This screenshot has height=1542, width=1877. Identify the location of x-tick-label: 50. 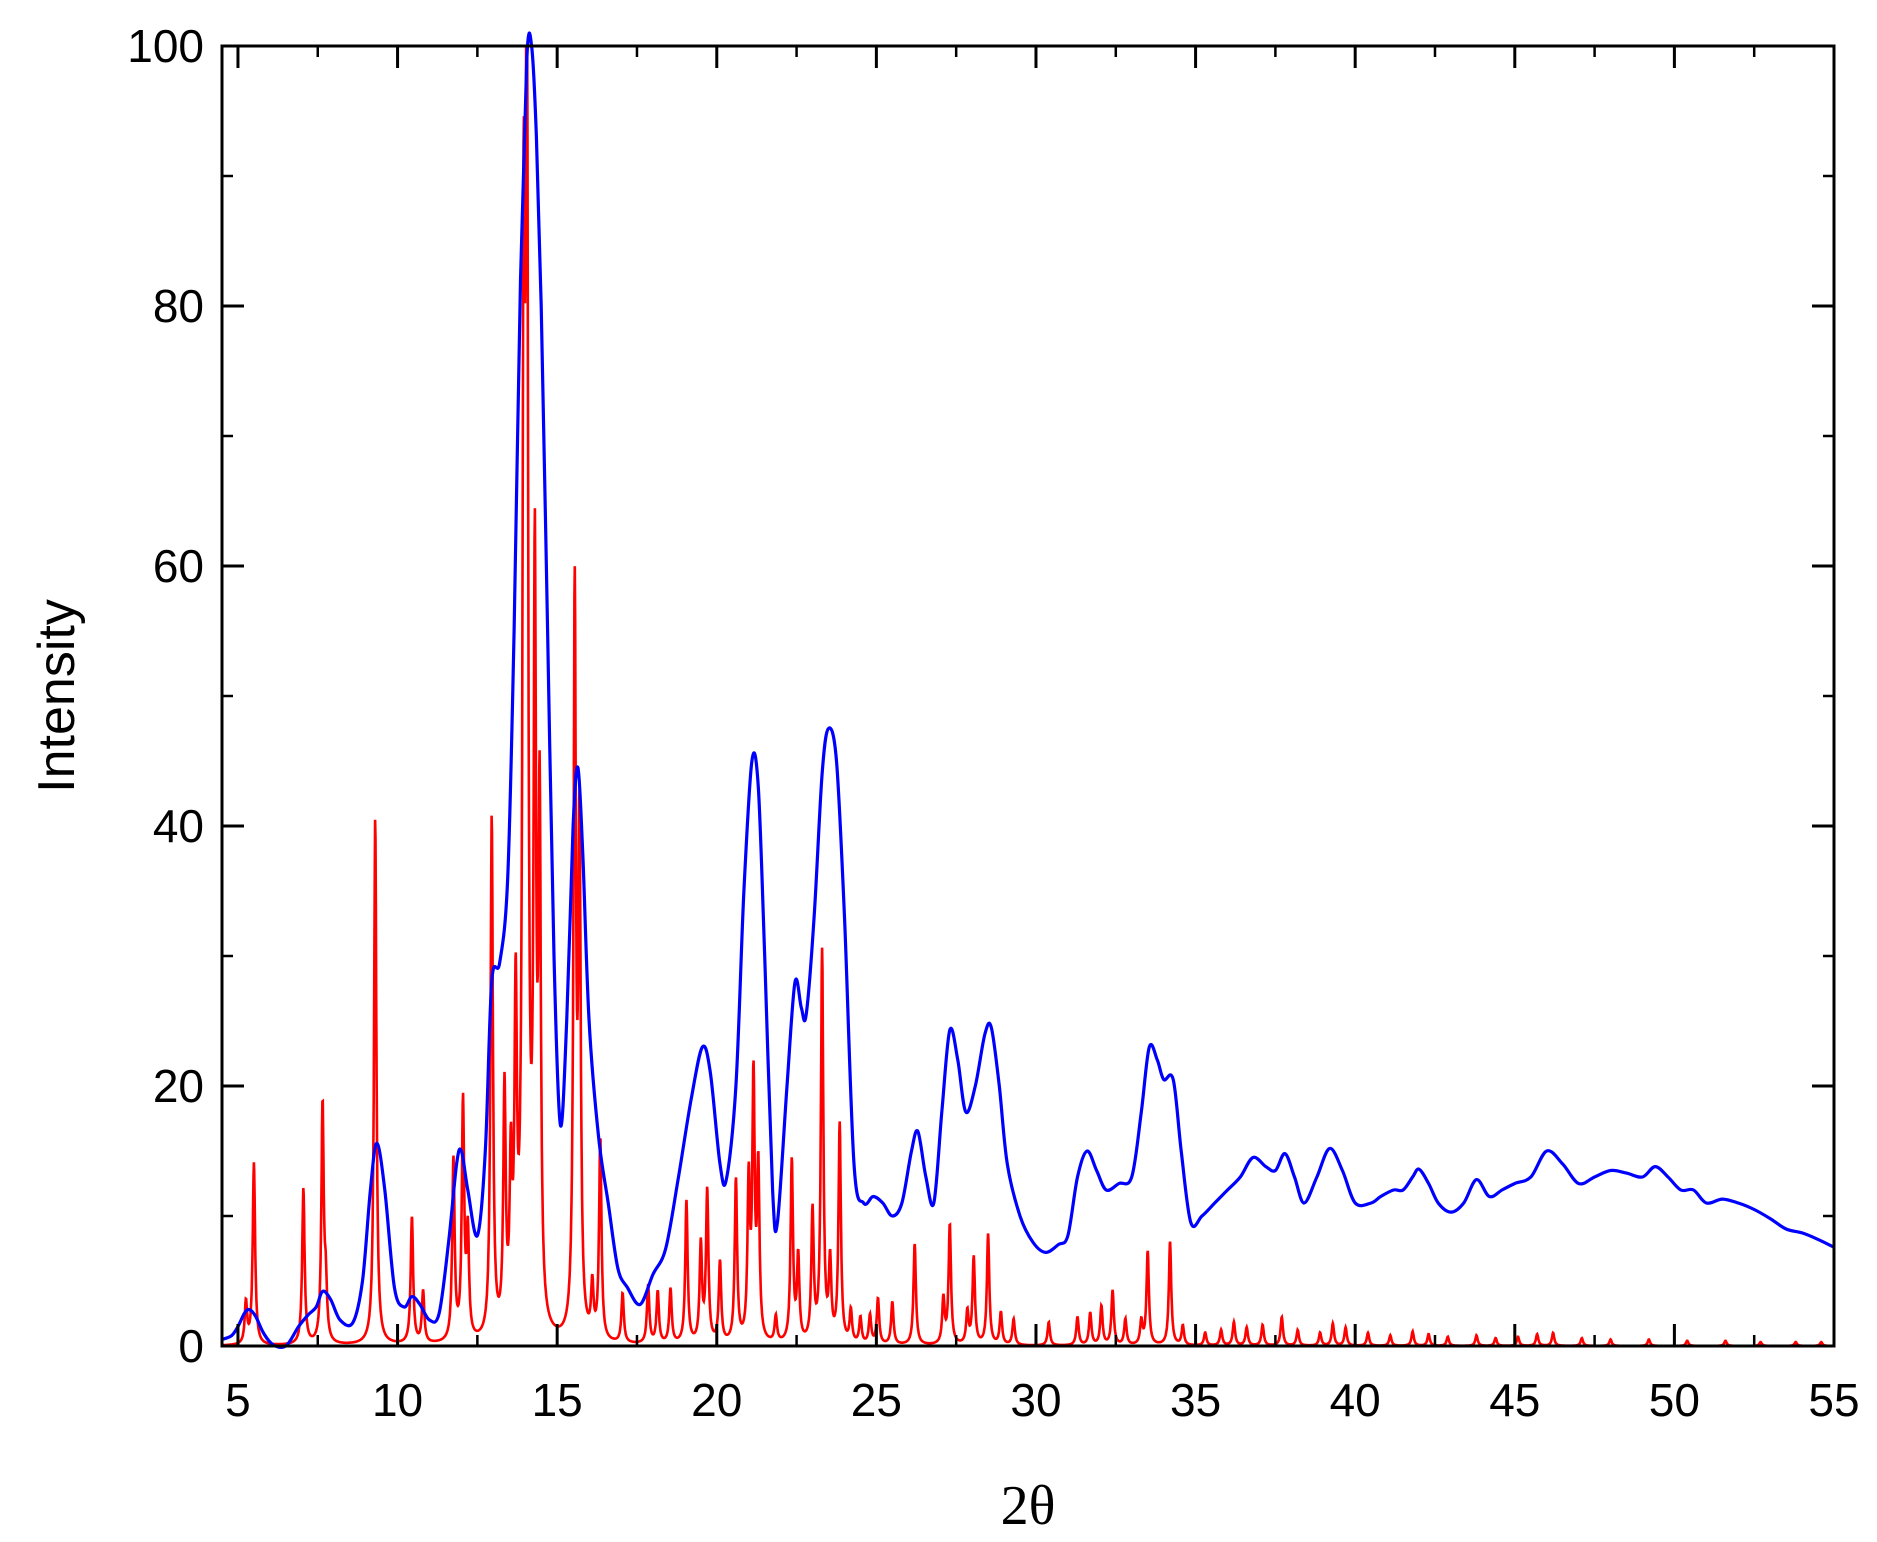
(1674, 1400).